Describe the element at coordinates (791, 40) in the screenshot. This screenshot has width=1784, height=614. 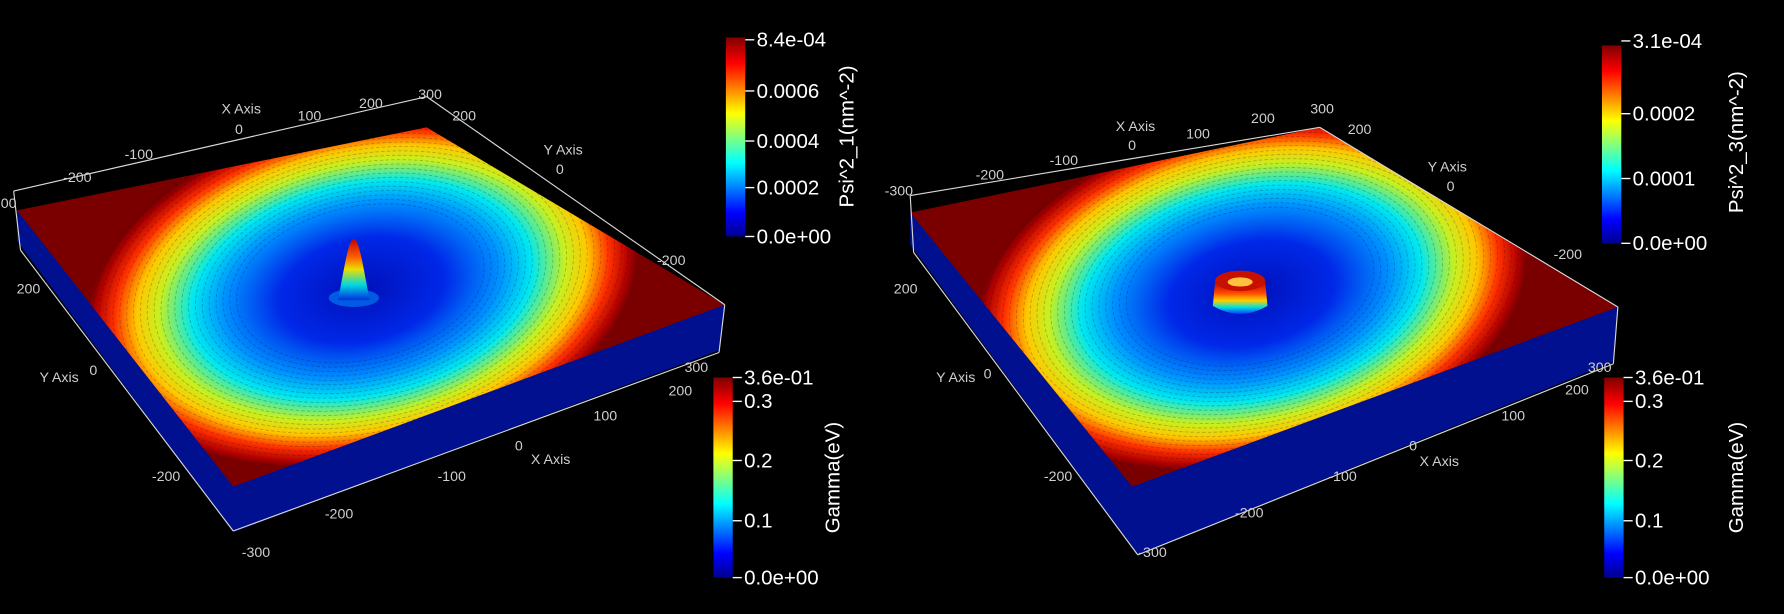
I see `colorbar-label: 8.4e-04` at that location.